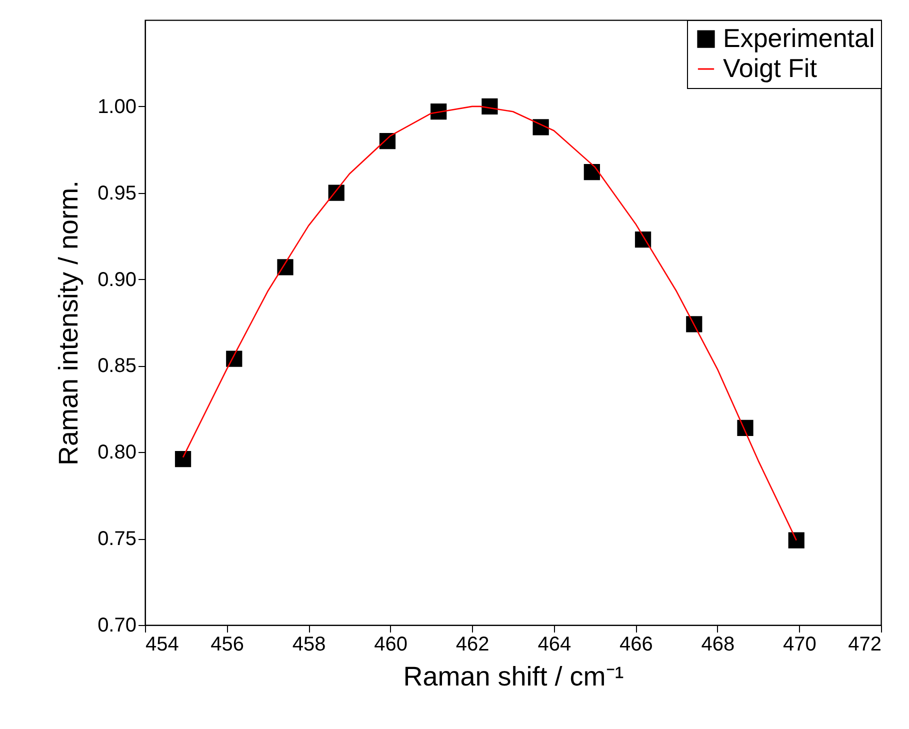  What do you see at coordinates (799, 645) in the screenshot?
I see `x-tick-label: 470` at bounding box center [799, 645].